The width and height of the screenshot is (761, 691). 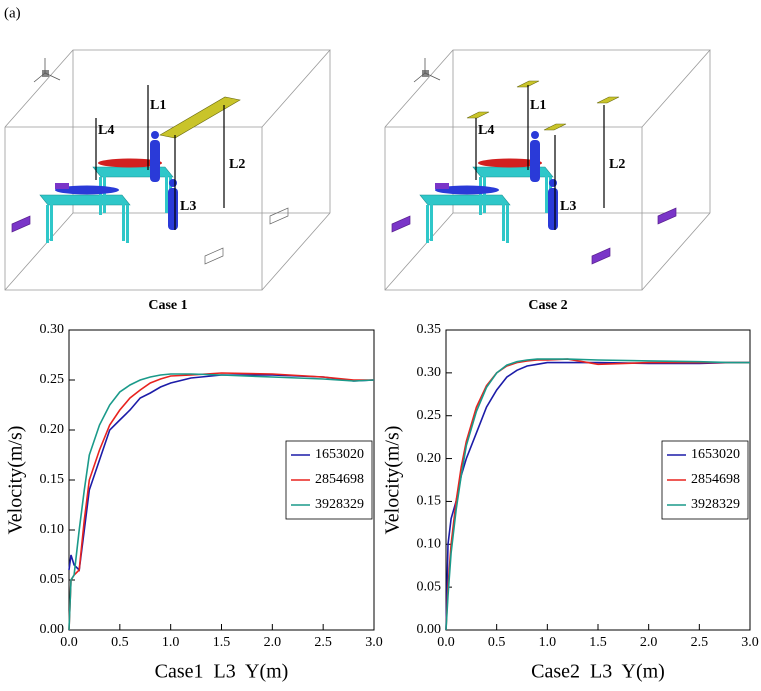 I want to click on x-tick-label: 0.0, so click(x=446, y=642).